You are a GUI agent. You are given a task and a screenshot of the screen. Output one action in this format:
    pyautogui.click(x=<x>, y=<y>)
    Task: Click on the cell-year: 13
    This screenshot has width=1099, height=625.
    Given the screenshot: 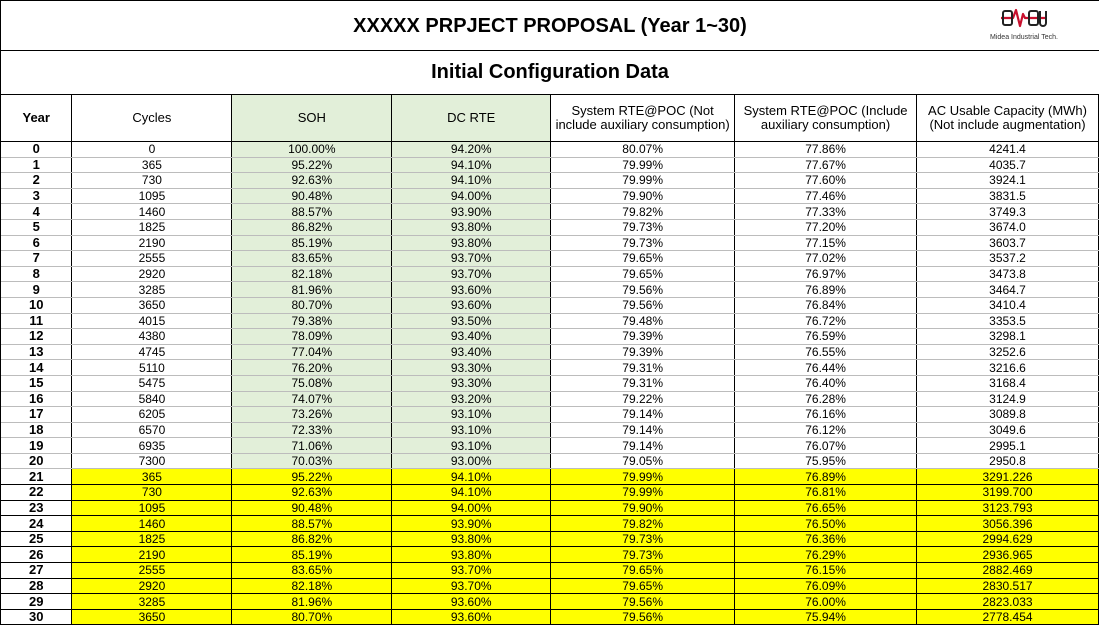 What is the action you would take?
    pyautogui.click(x=37, y=352)
    